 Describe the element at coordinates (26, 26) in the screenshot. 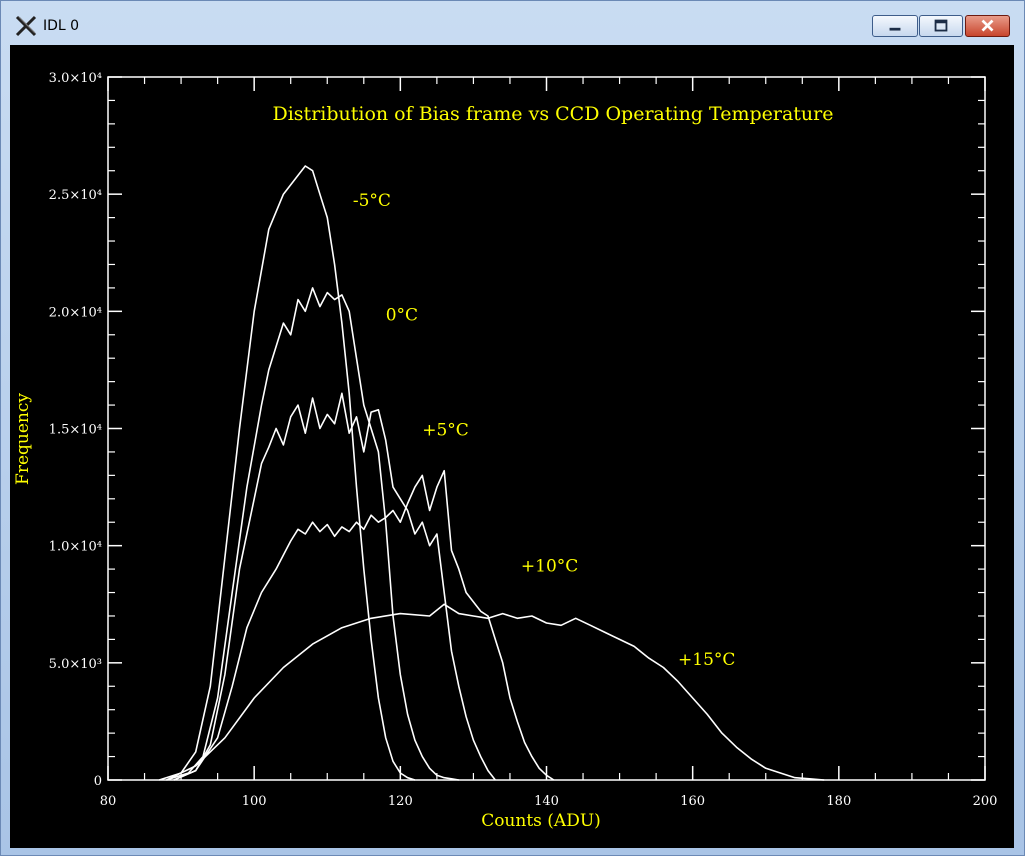

I see `idl-x-logo-icon` at that location.